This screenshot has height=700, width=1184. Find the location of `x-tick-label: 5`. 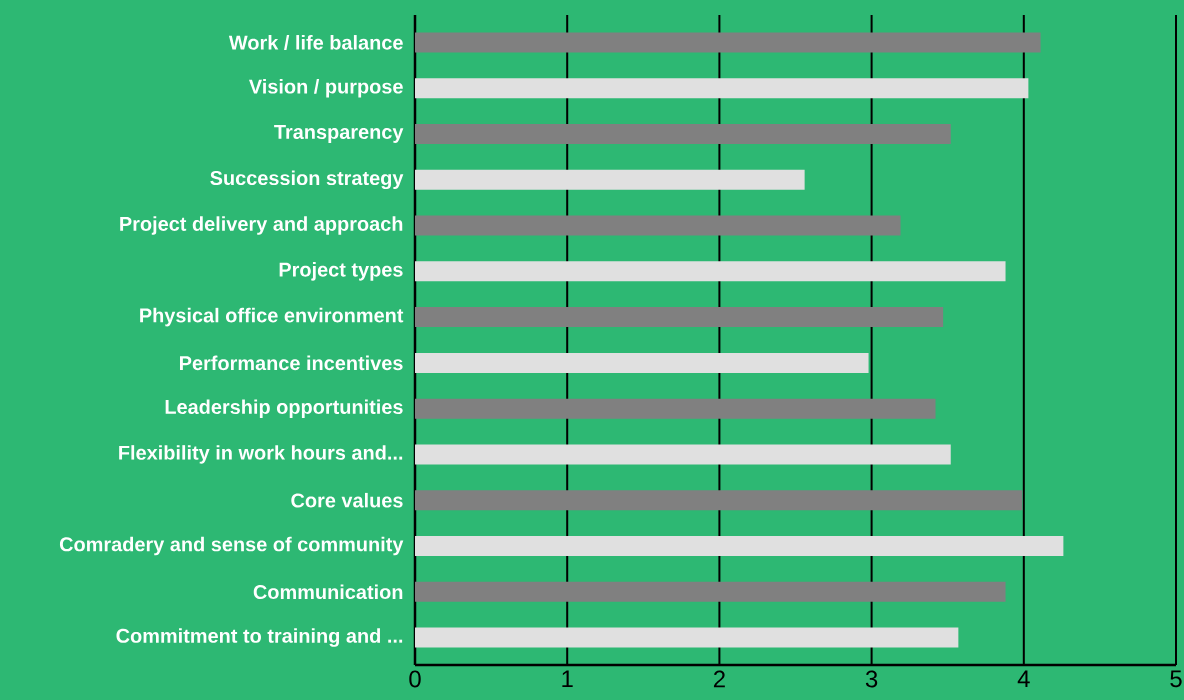

x-tick-label: 5 is located at coordinates (1176, 679).